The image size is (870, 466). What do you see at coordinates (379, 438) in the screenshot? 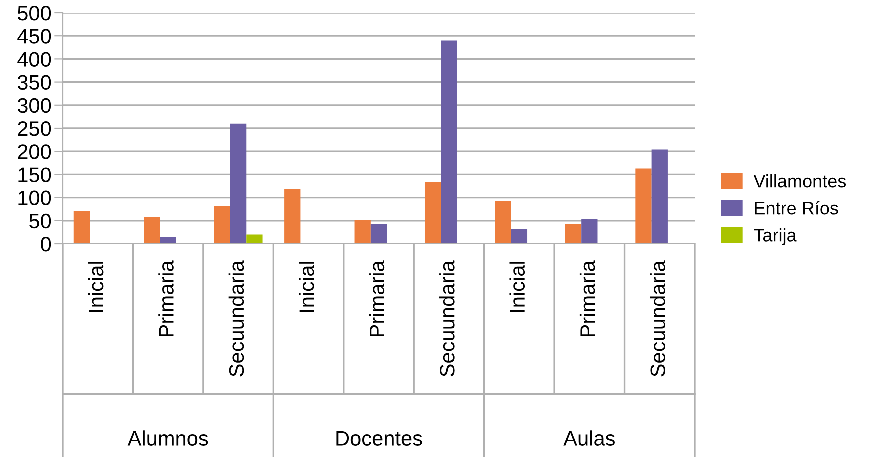
I see `text: Docentes` at bounding box center [379, 438].